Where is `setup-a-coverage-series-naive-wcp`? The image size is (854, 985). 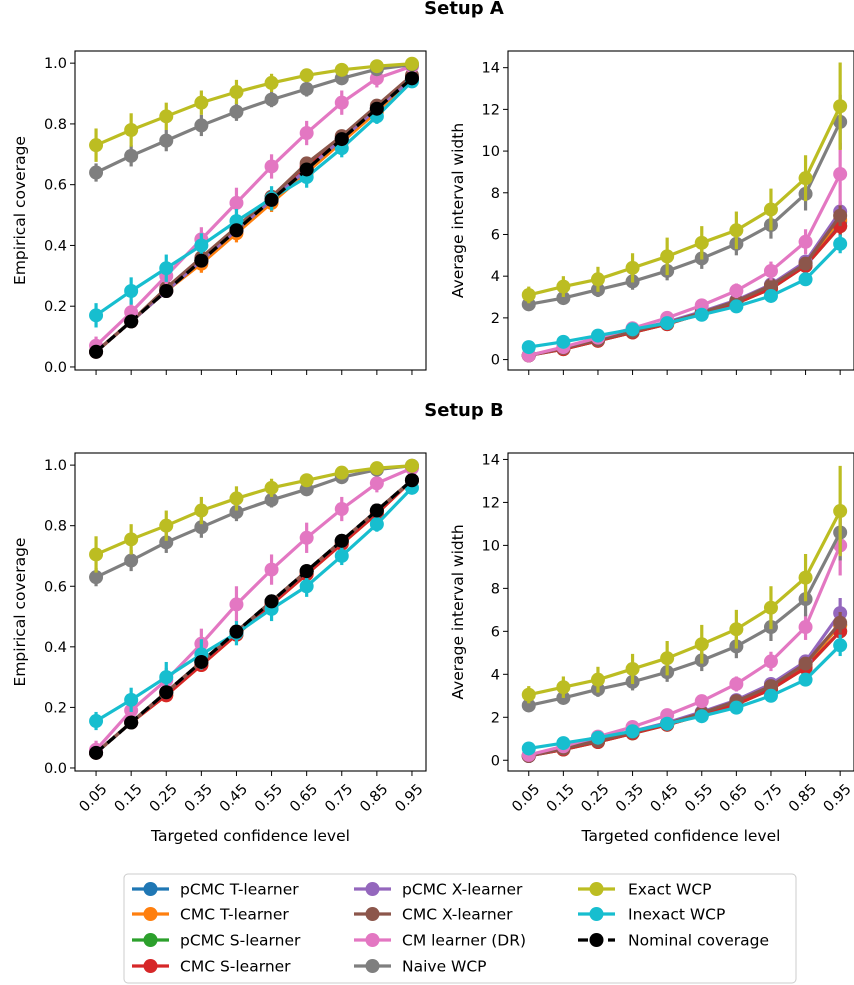
setup-a-coverage-series-naive-wcp is located at coordinates (254, 119).